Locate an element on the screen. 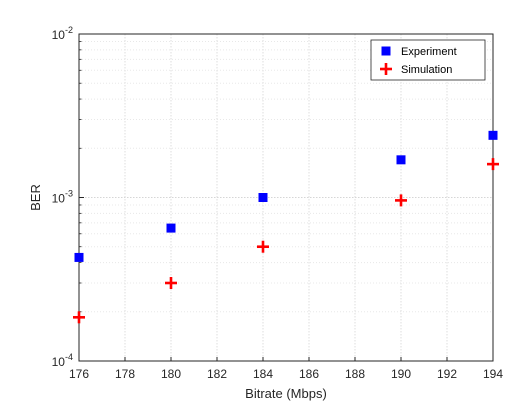 The image size is (506, 409). x-axis-label: Bitrate (Mbps) is located at coordinates (286, 393).